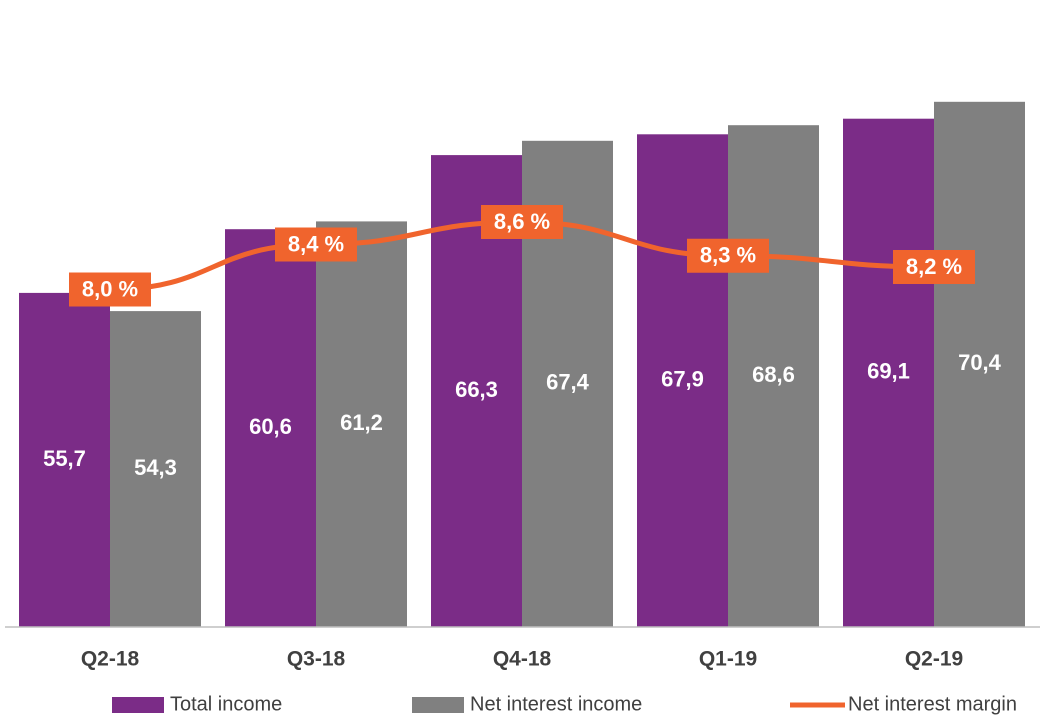  I want to click on legend-label: Net interest margin, so click(932, 704).